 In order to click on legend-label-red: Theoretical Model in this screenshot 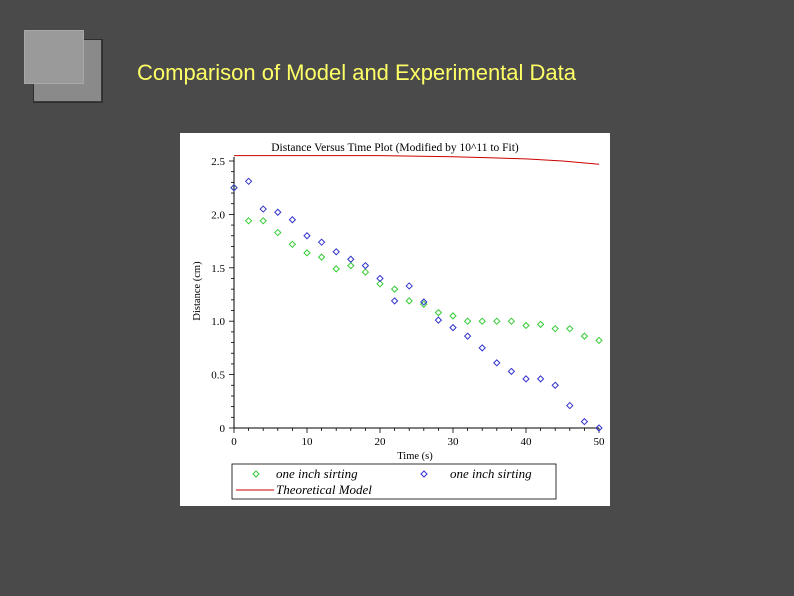, I will do `click(324, 489)`.